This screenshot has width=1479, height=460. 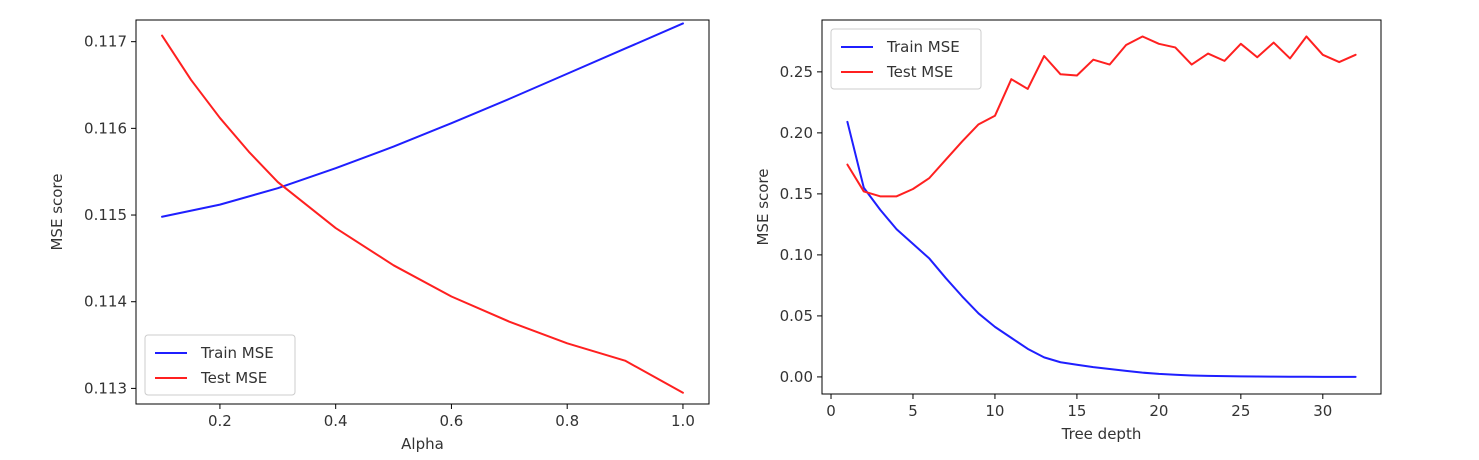 I want to click on y-tick-label: 0.10, so click(x=796, y=255).